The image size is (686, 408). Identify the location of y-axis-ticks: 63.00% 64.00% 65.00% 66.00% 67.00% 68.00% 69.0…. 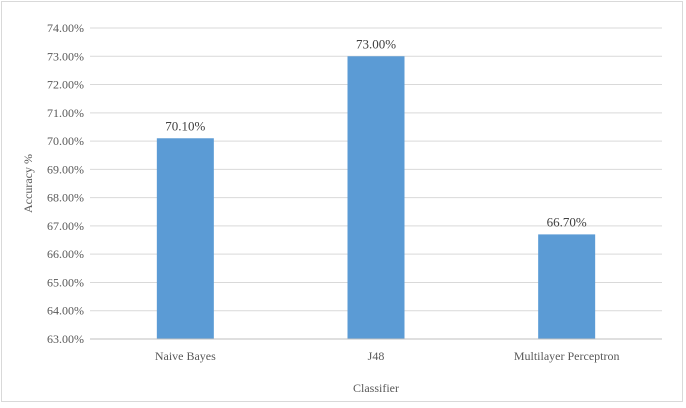
(65, 183).